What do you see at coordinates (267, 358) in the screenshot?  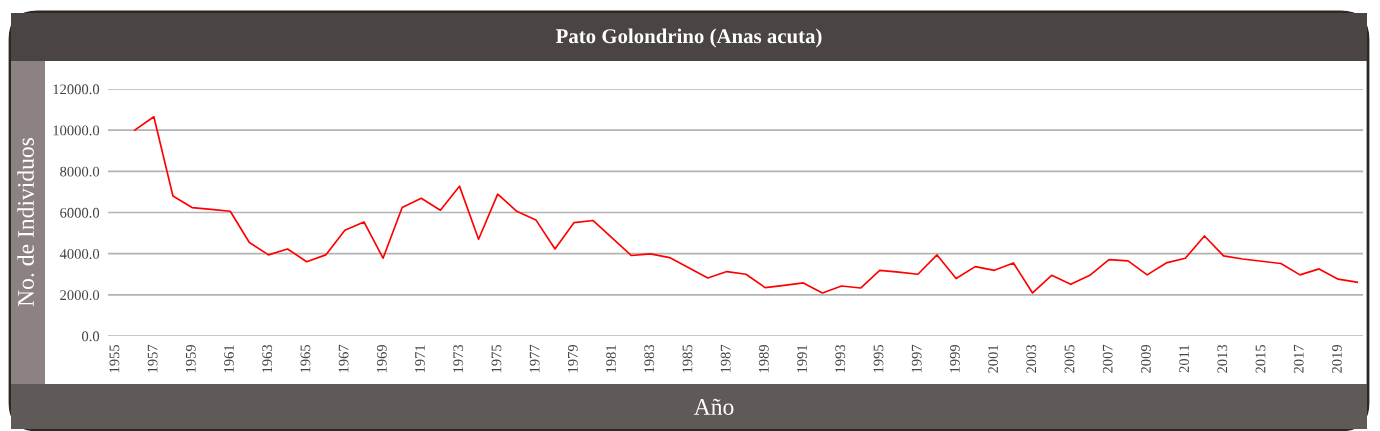 I see `x-tick-label: 1963` at bounding box center [267, 358].